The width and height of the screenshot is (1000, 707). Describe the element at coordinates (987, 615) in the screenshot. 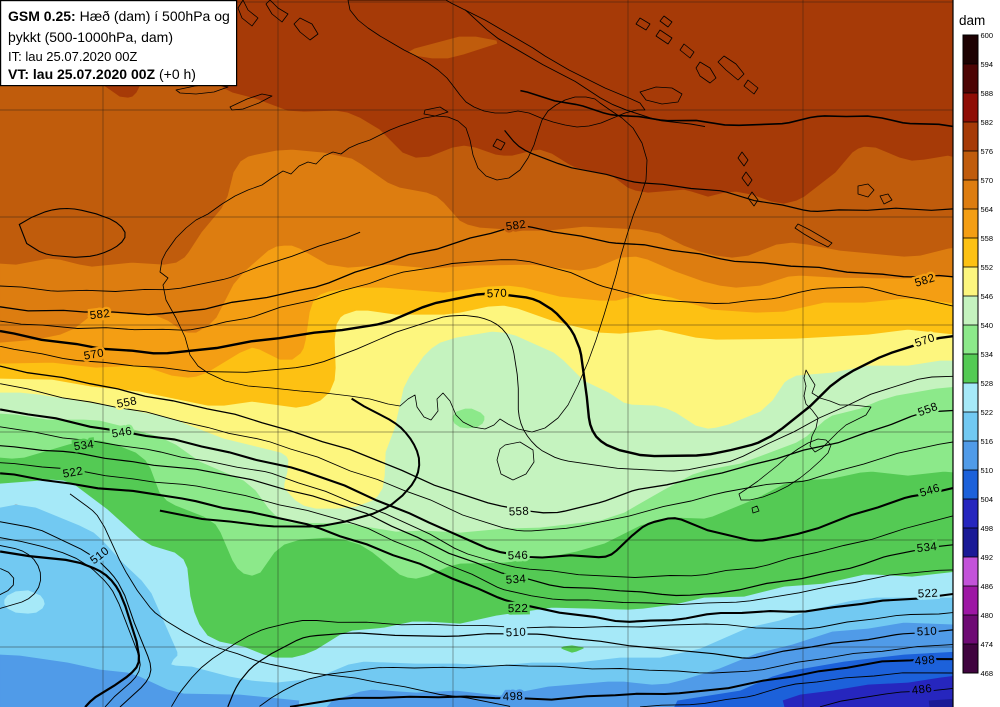

I see `svg-text: 480` at that location.